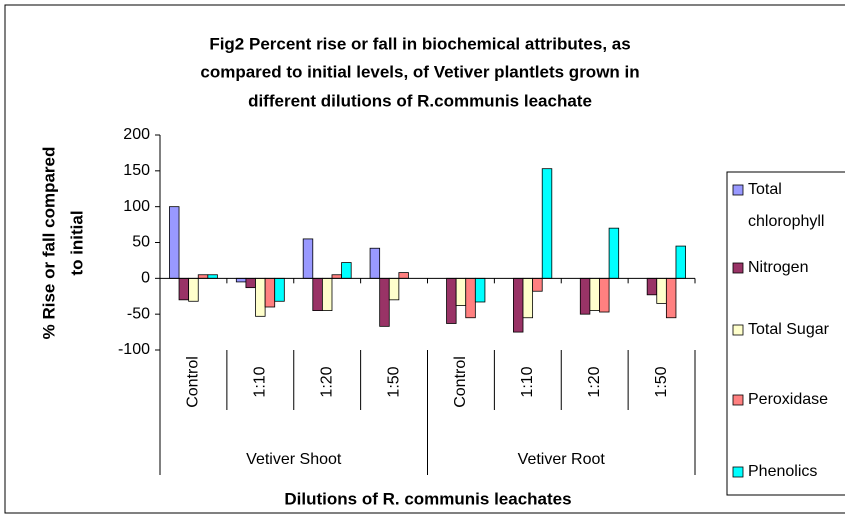 This screenshot has width=845, height=518. I want to click on y-axis-title: to initial, so click(76, 242).